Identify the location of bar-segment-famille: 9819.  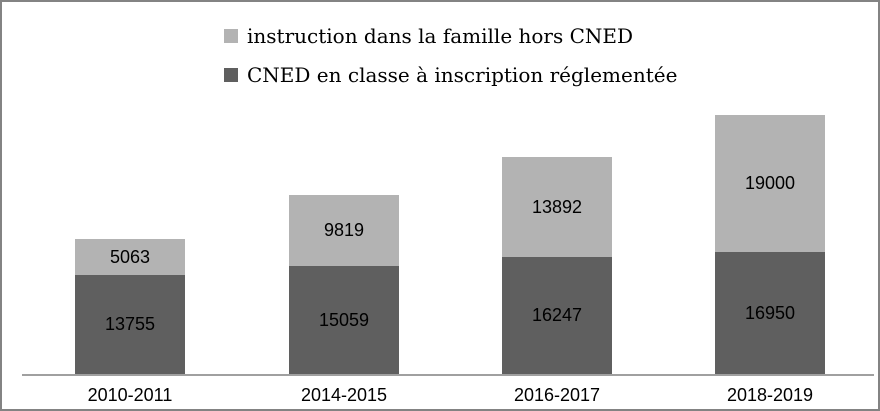
(344, 230).